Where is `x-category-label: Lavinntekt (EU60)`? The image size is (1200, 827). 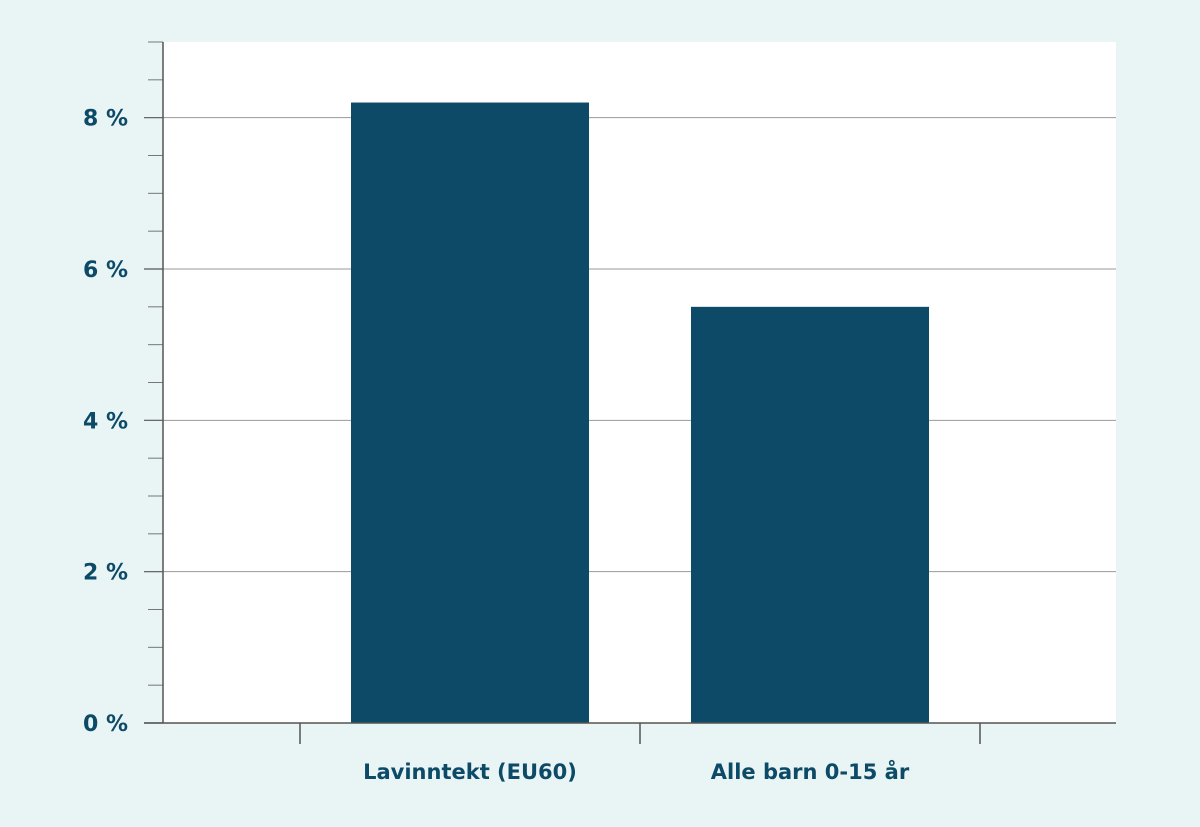 x-category-label: Lavinntekt (EU60) is located at coordinates (470, 772).